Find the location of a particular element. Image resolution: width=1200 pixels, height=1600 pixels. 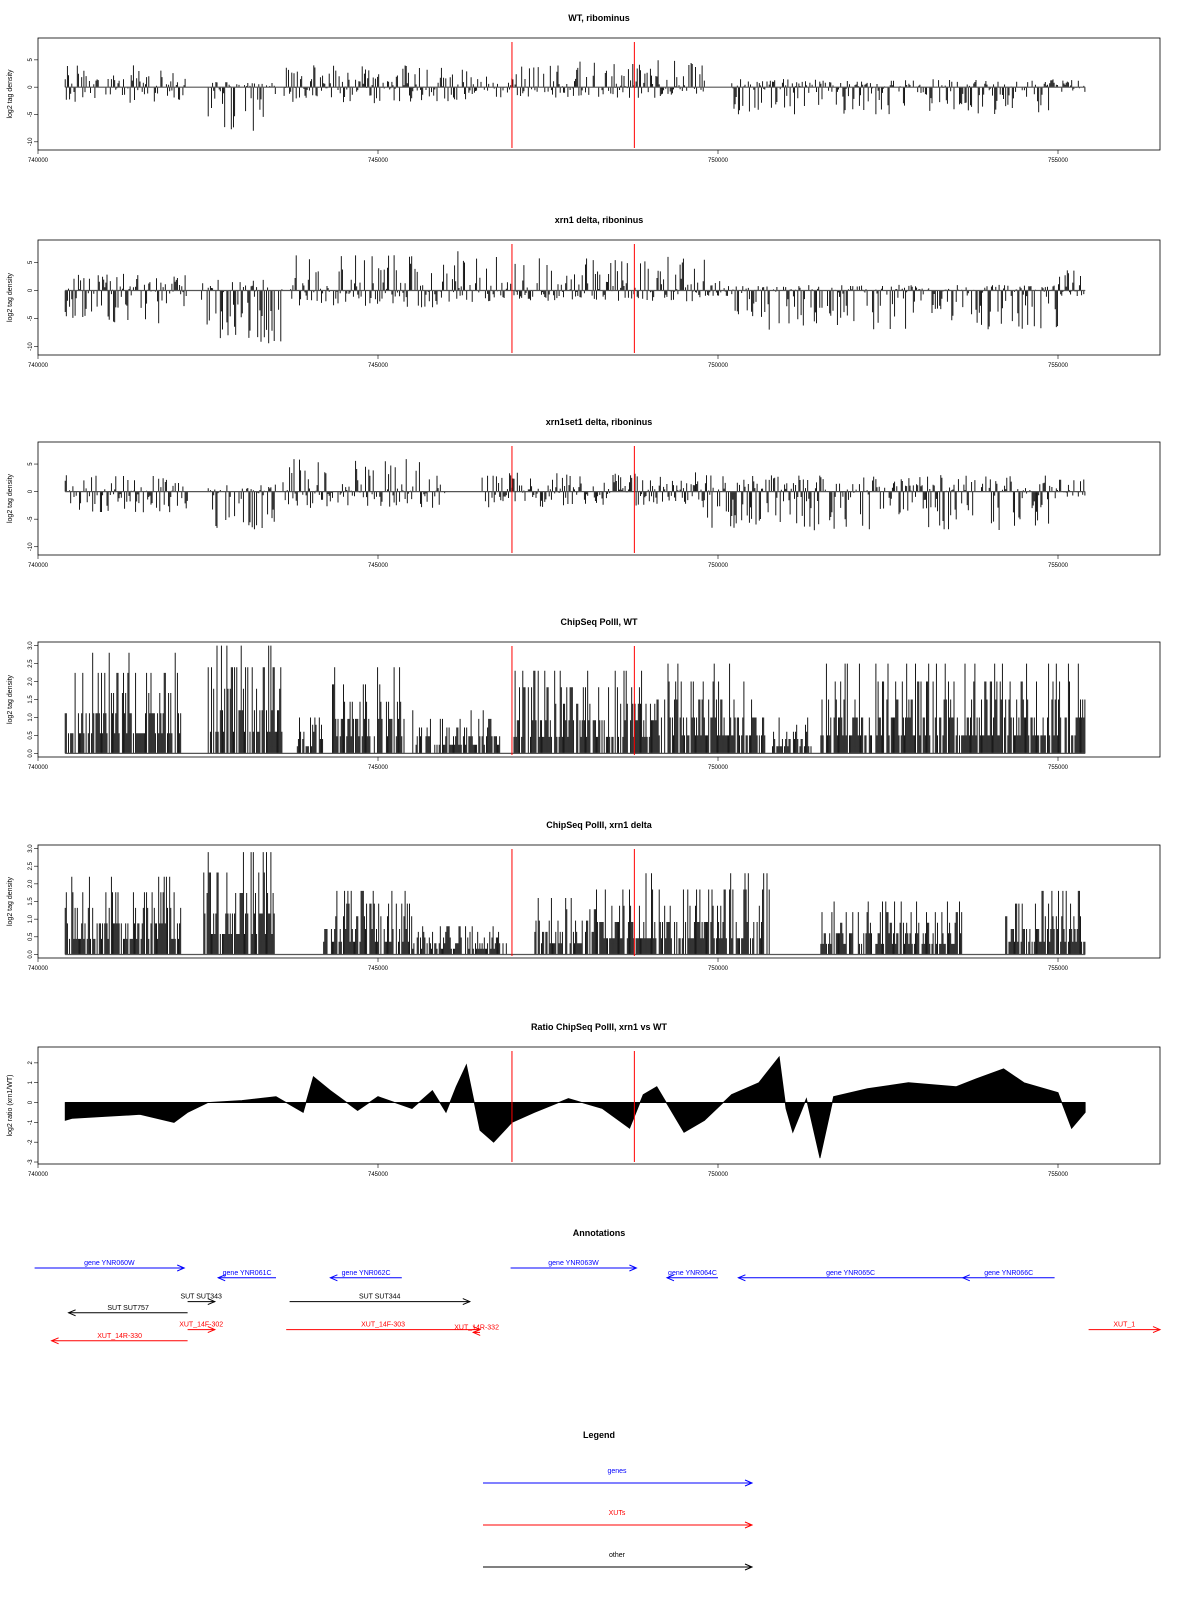

feature-label: gene YNR066C is located at coordinates (1008, 1273).